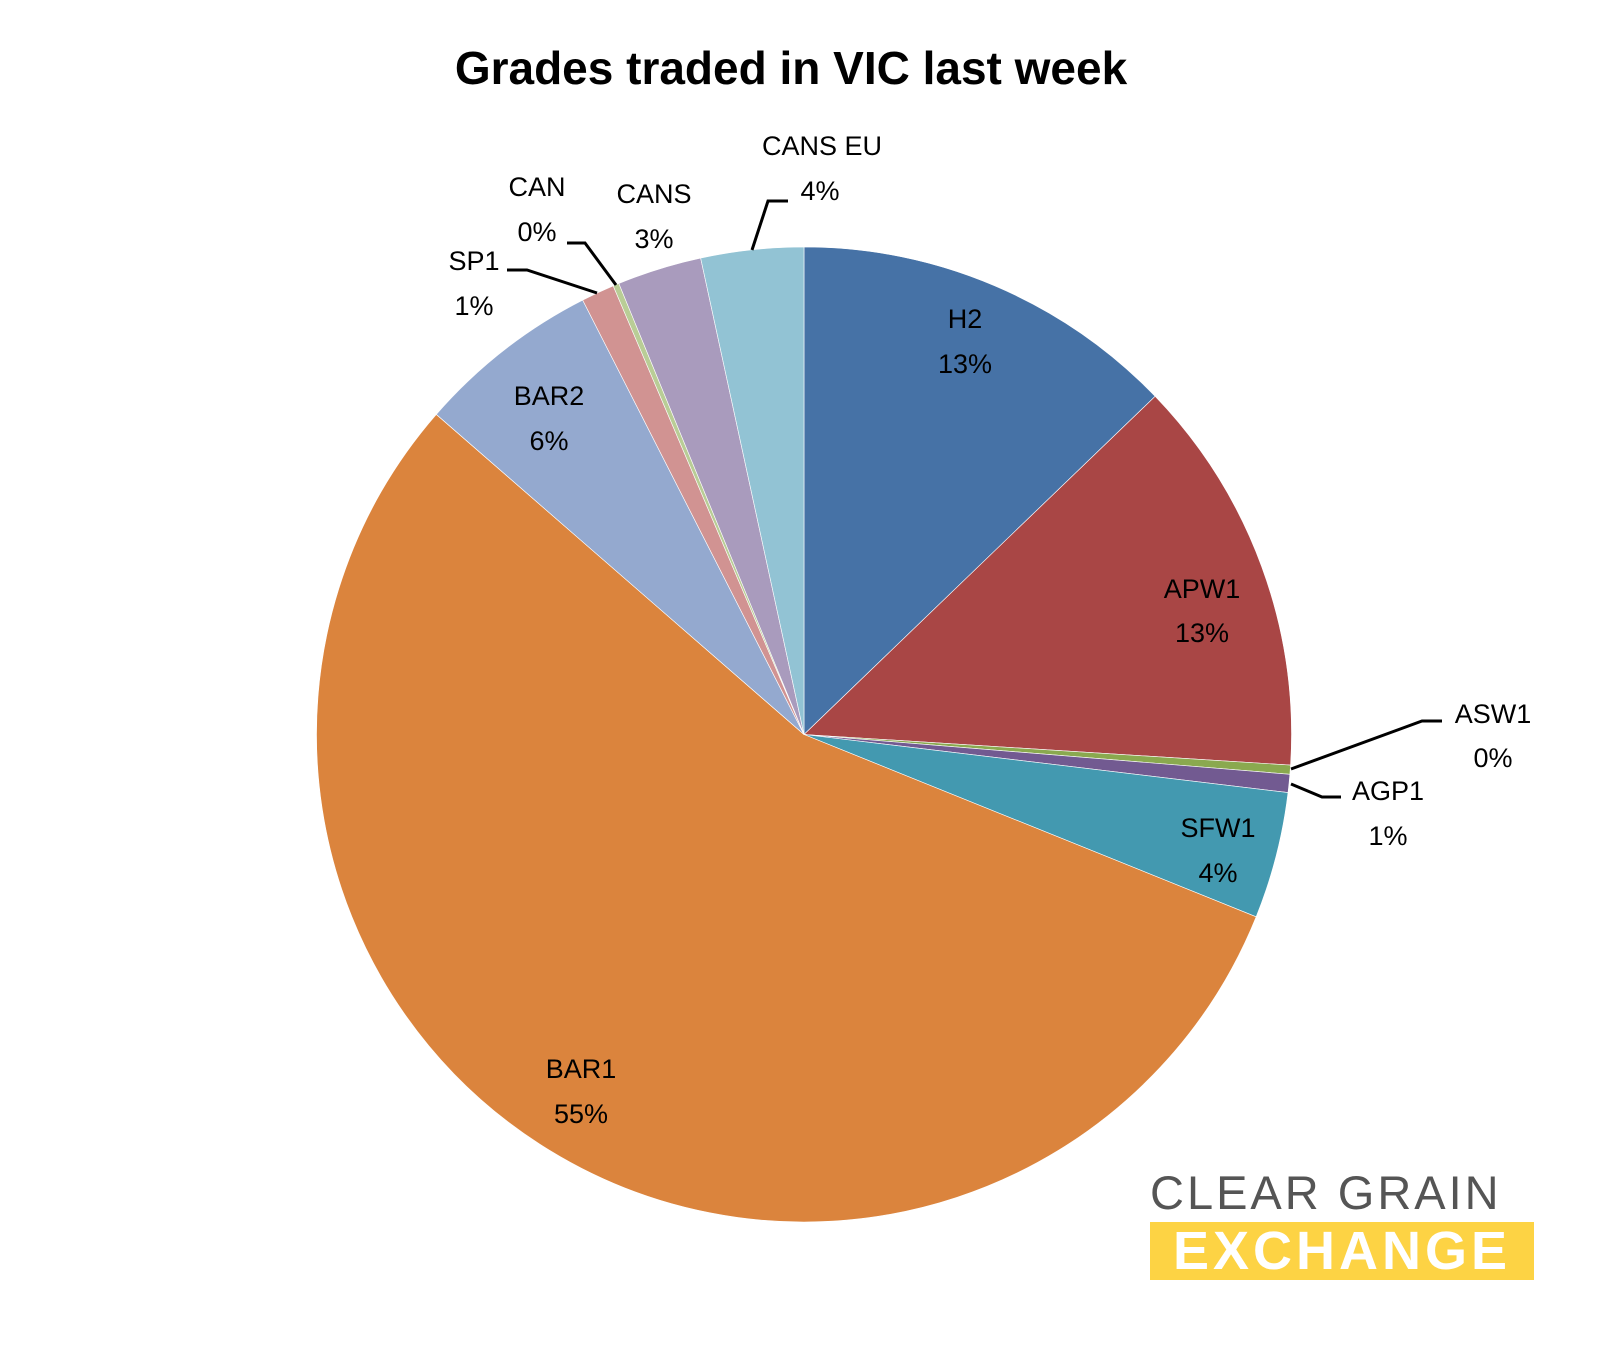 Image resolution: width=1608 pixels, height=1350 pixels. I want to click on leader-line-cans-eu, so click(769, 225).